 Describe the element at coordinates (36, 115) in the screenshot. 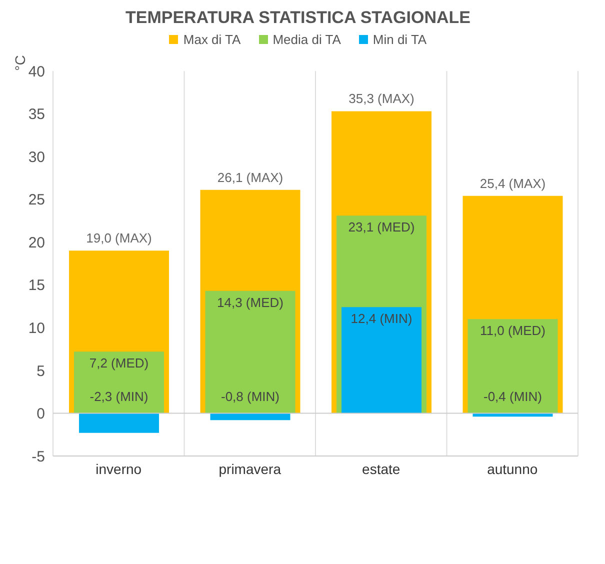

I see `y-tick-label: 35` at that location.